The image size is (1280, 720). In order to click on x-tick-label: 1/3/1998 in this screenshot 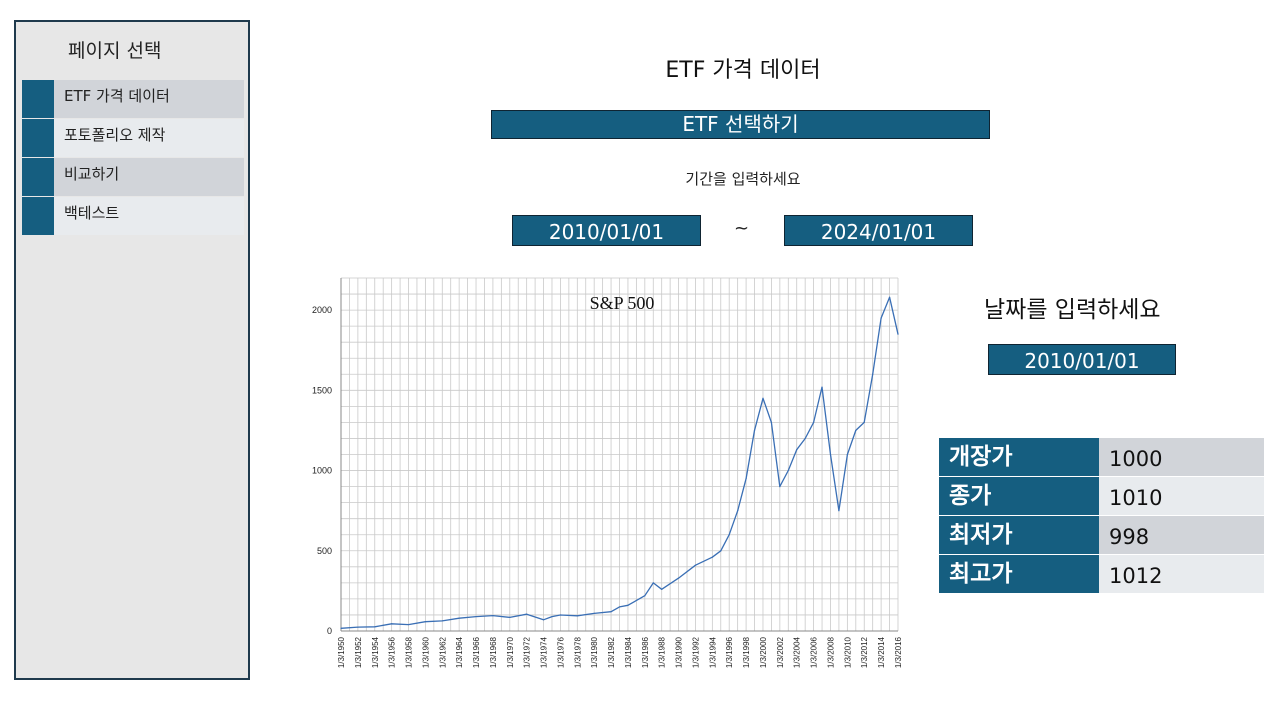, I will do `click(746, 652)`.